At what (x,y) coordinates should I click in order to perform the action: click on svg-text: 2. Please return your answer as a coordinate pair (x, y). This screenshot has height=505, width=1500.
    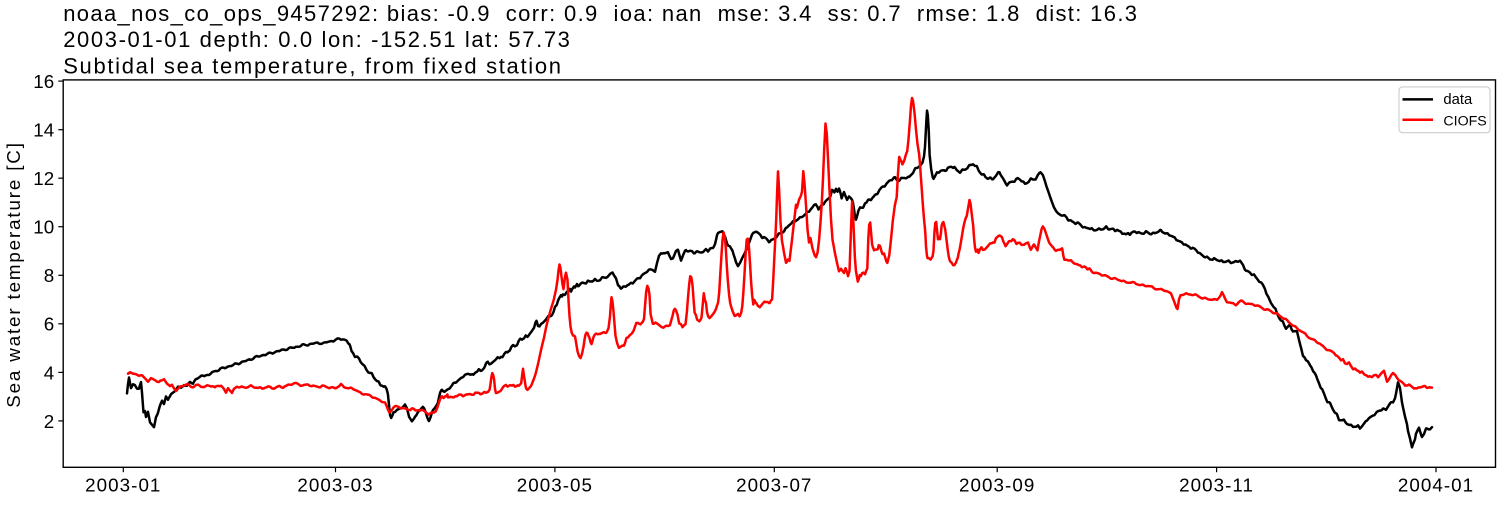
    Looking at the image, I should click on (49, 421).